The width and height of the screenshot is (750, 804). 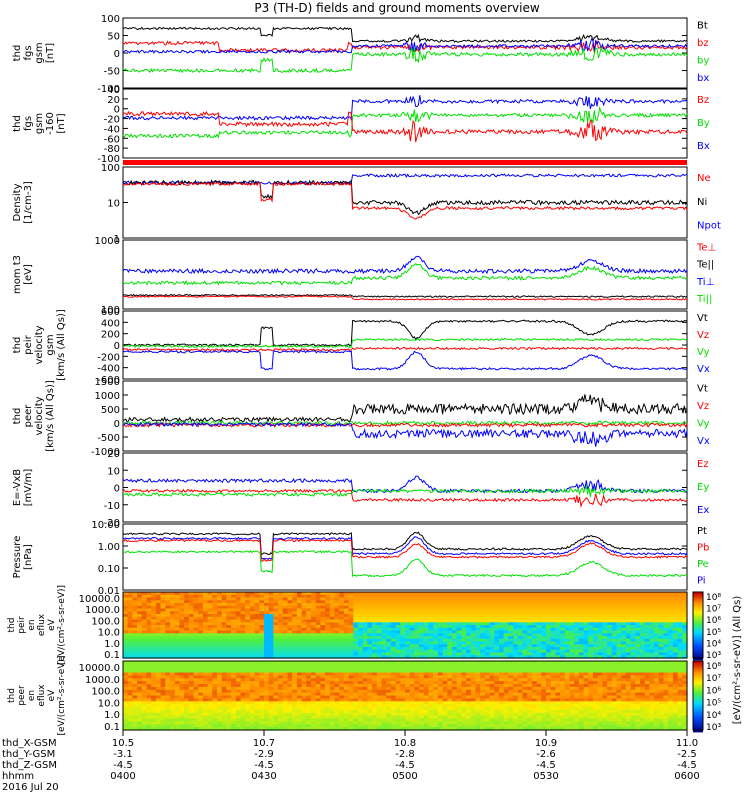 What do you see at coordinates (713, 656) in the screenshot?
I see `colorbar-tick: 10³` at bounding box center [713, 656].